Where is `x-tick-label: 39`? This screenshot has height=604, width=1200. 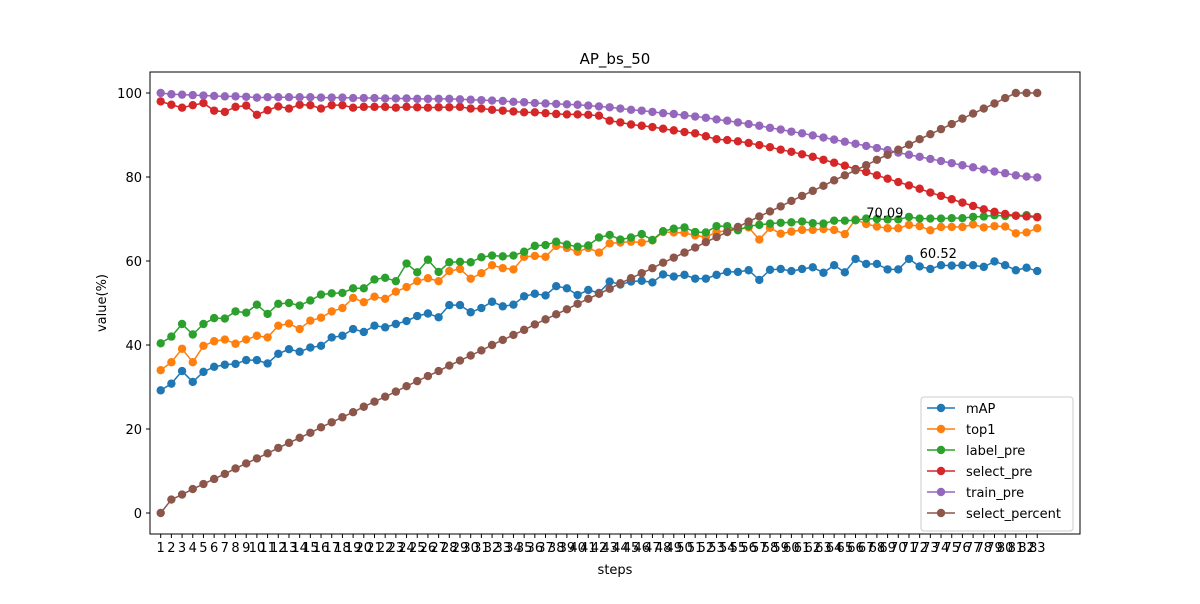
x-tick-label: 39 is located at coordinates (567, 548).